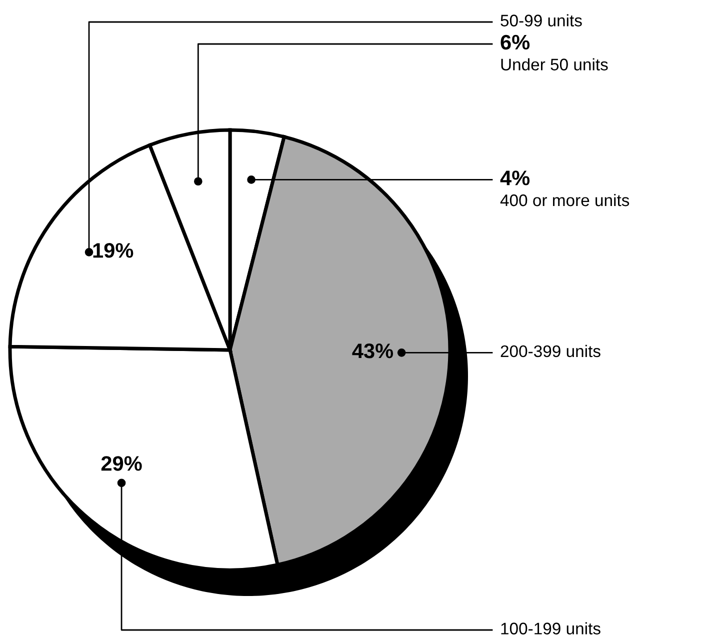 This screenshot has height=639, width=713. Describe the element at coordinates (373, 351) in the screenshot. I see `data-label: 43%` at that location.